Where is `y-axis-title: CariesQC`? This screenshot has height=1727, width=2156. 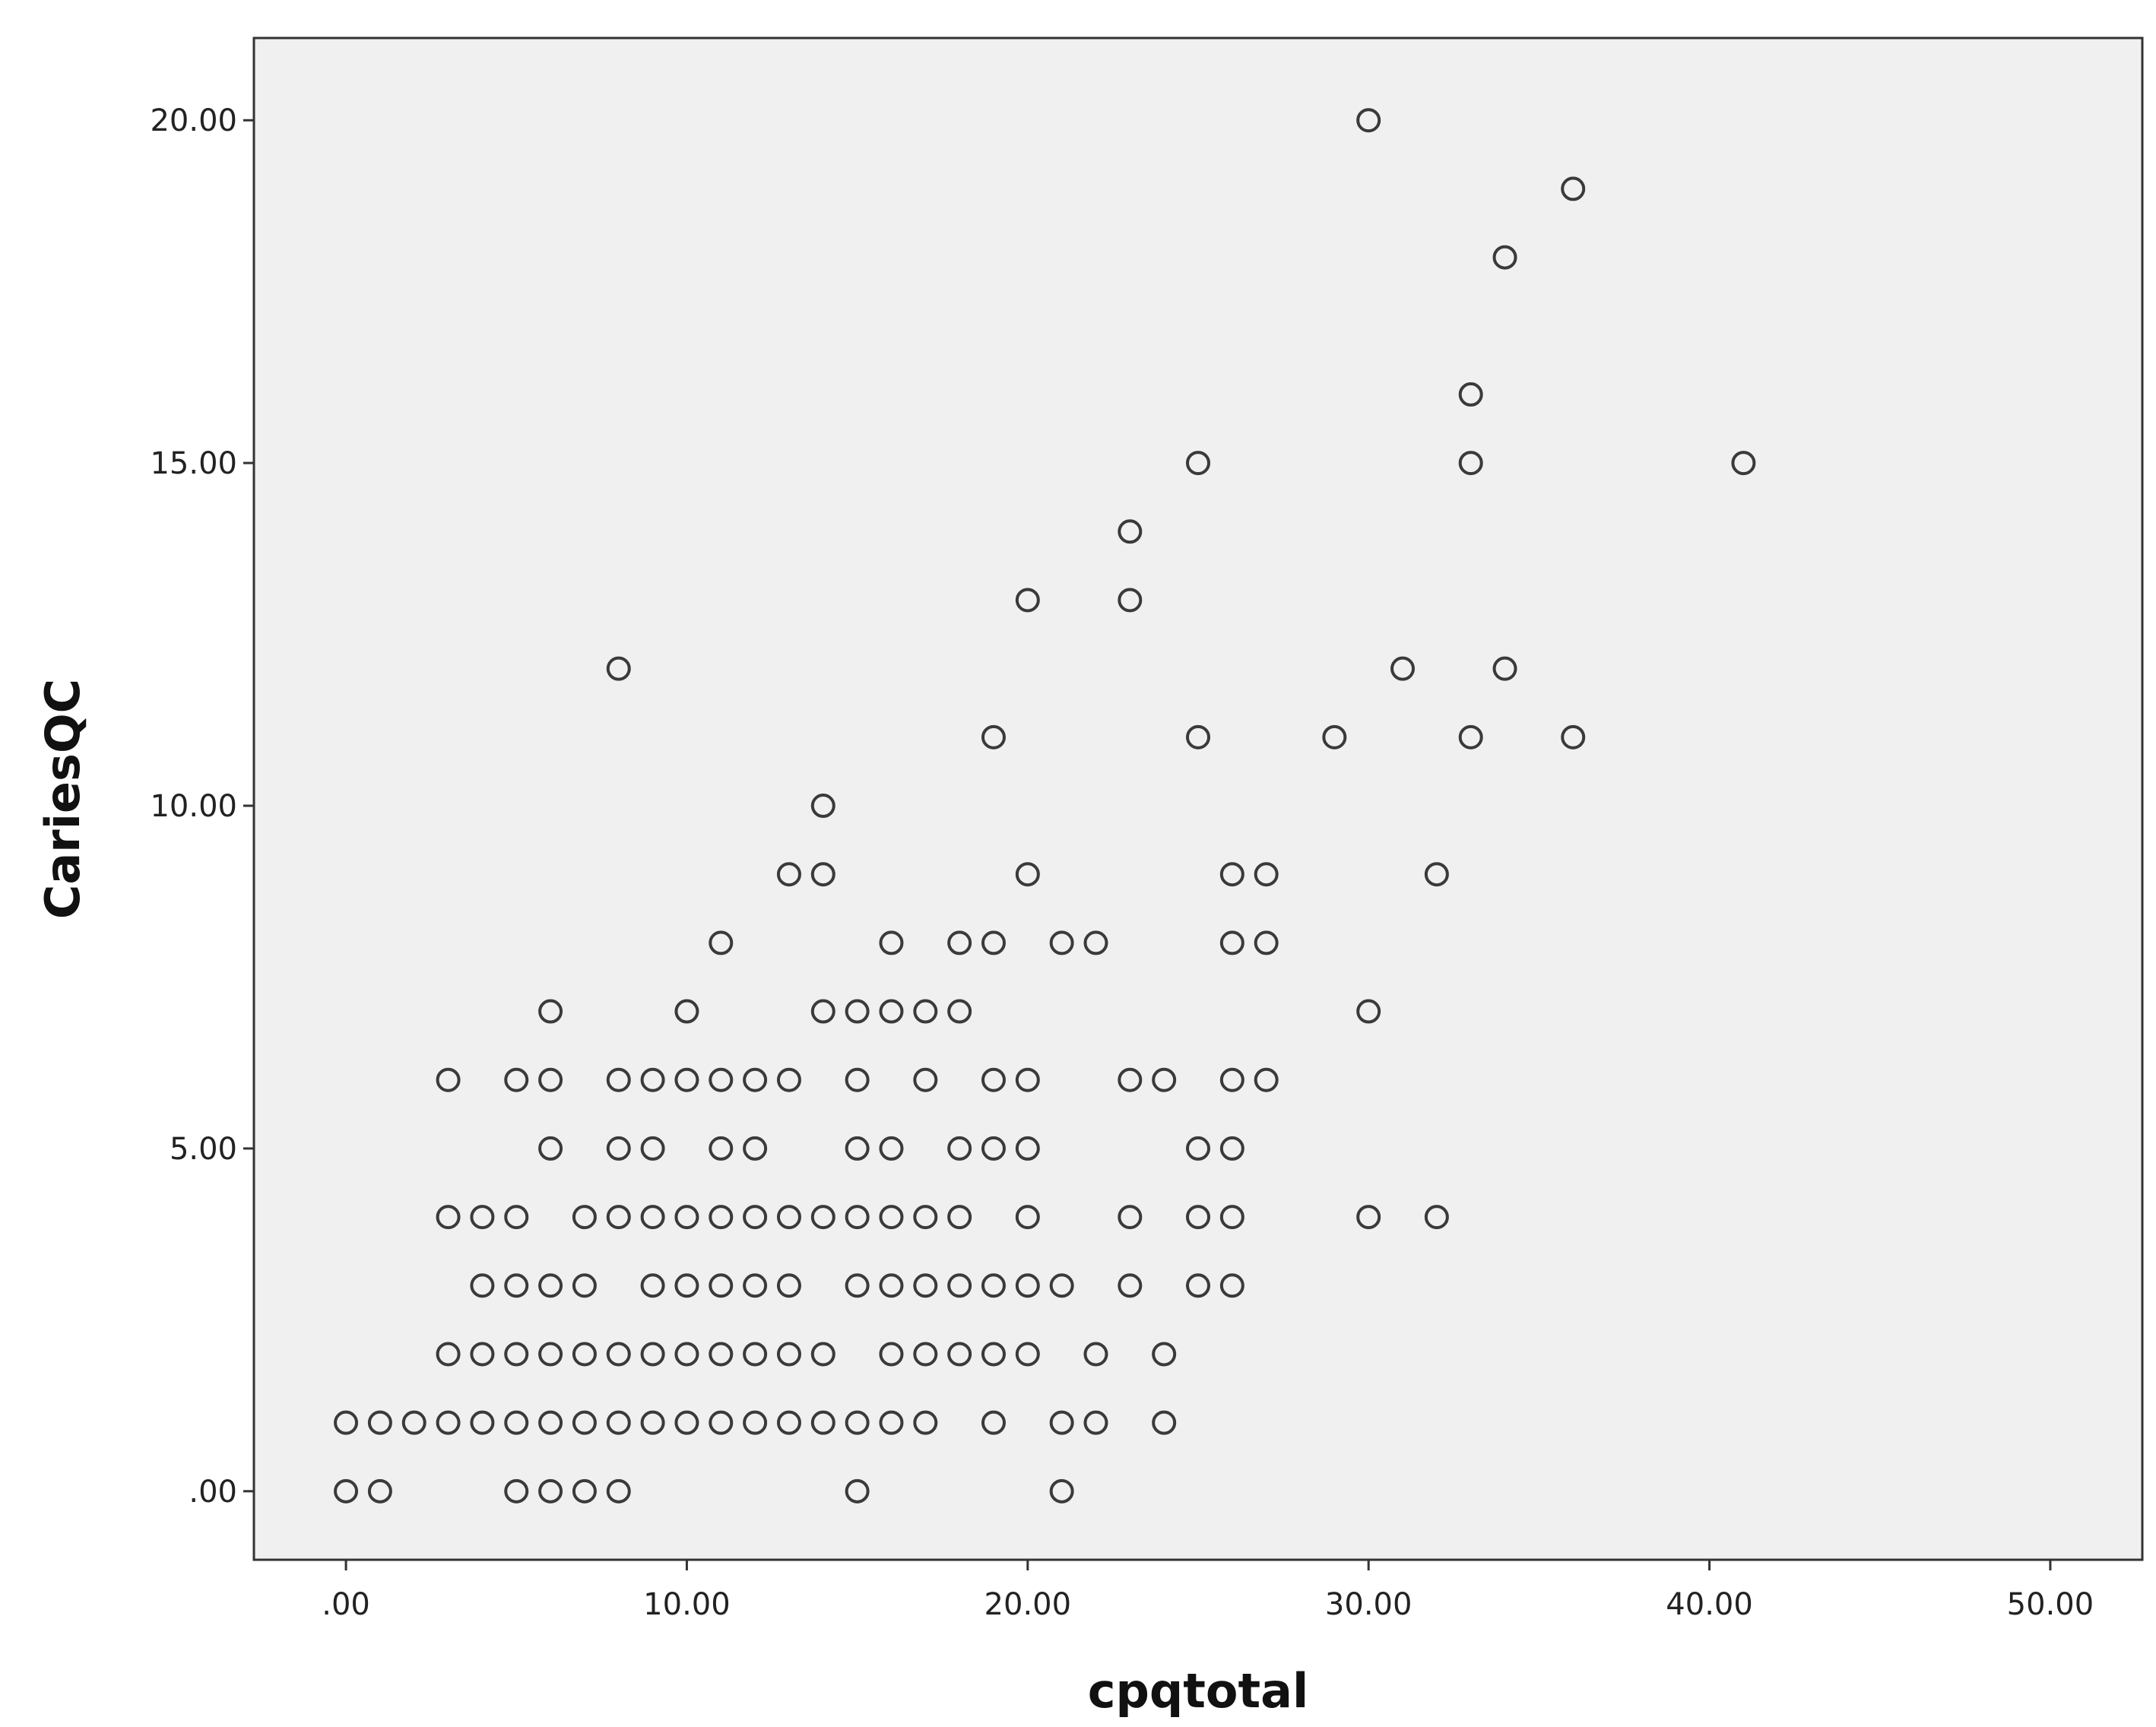
y-axis-title: CariesQC is located at coordinates (62, 799).